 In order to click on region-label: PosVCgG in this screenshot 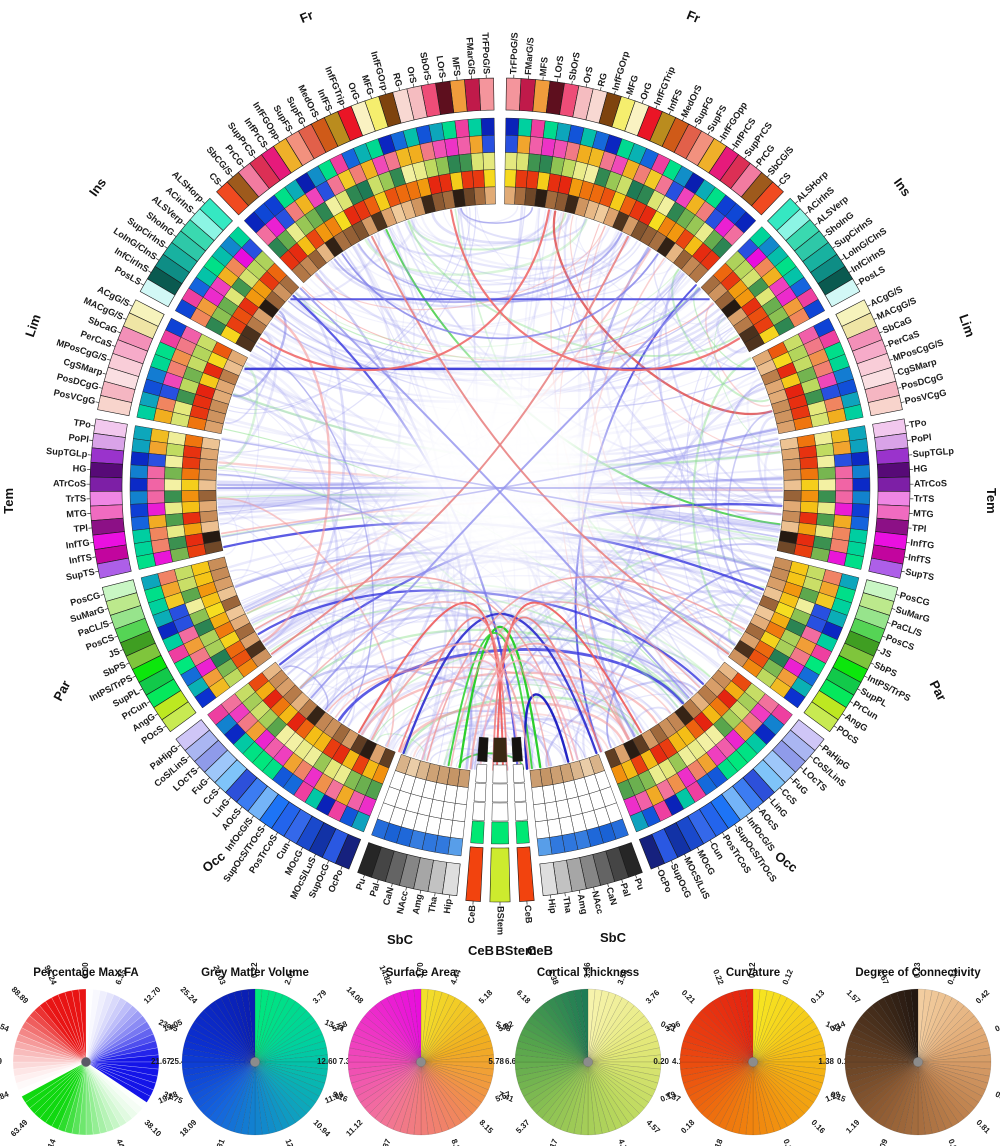, I will do `click(75, 396)`.